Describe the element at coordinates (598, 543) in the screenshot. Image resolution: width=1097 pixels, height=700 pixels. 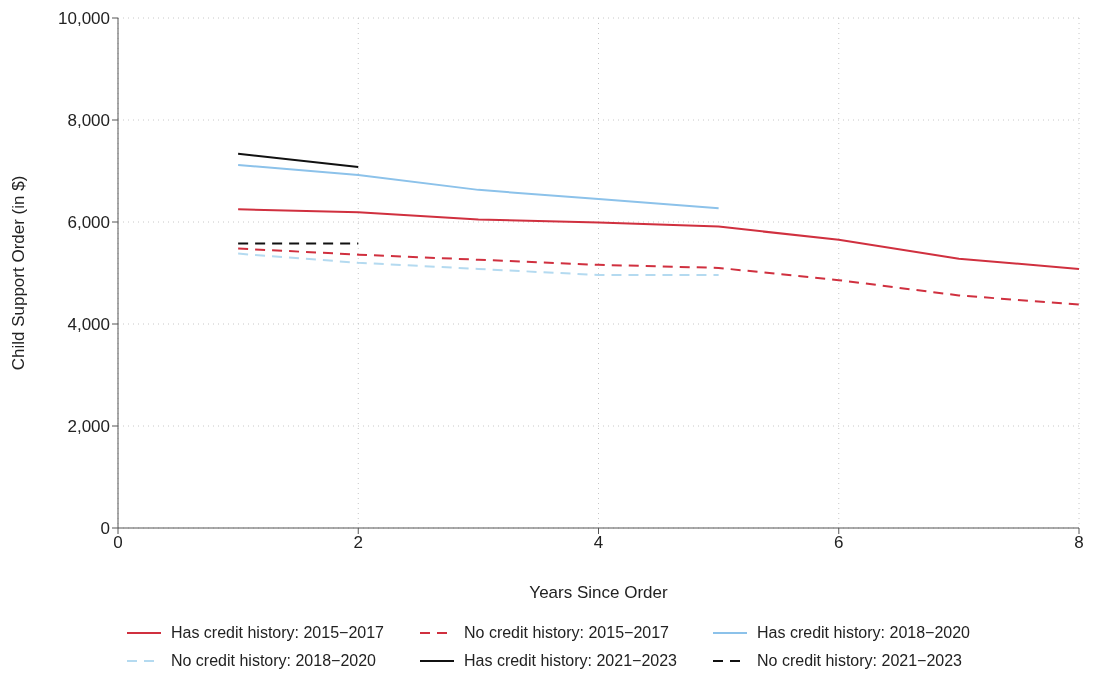
I see `x-tick-label: 4` at that location.